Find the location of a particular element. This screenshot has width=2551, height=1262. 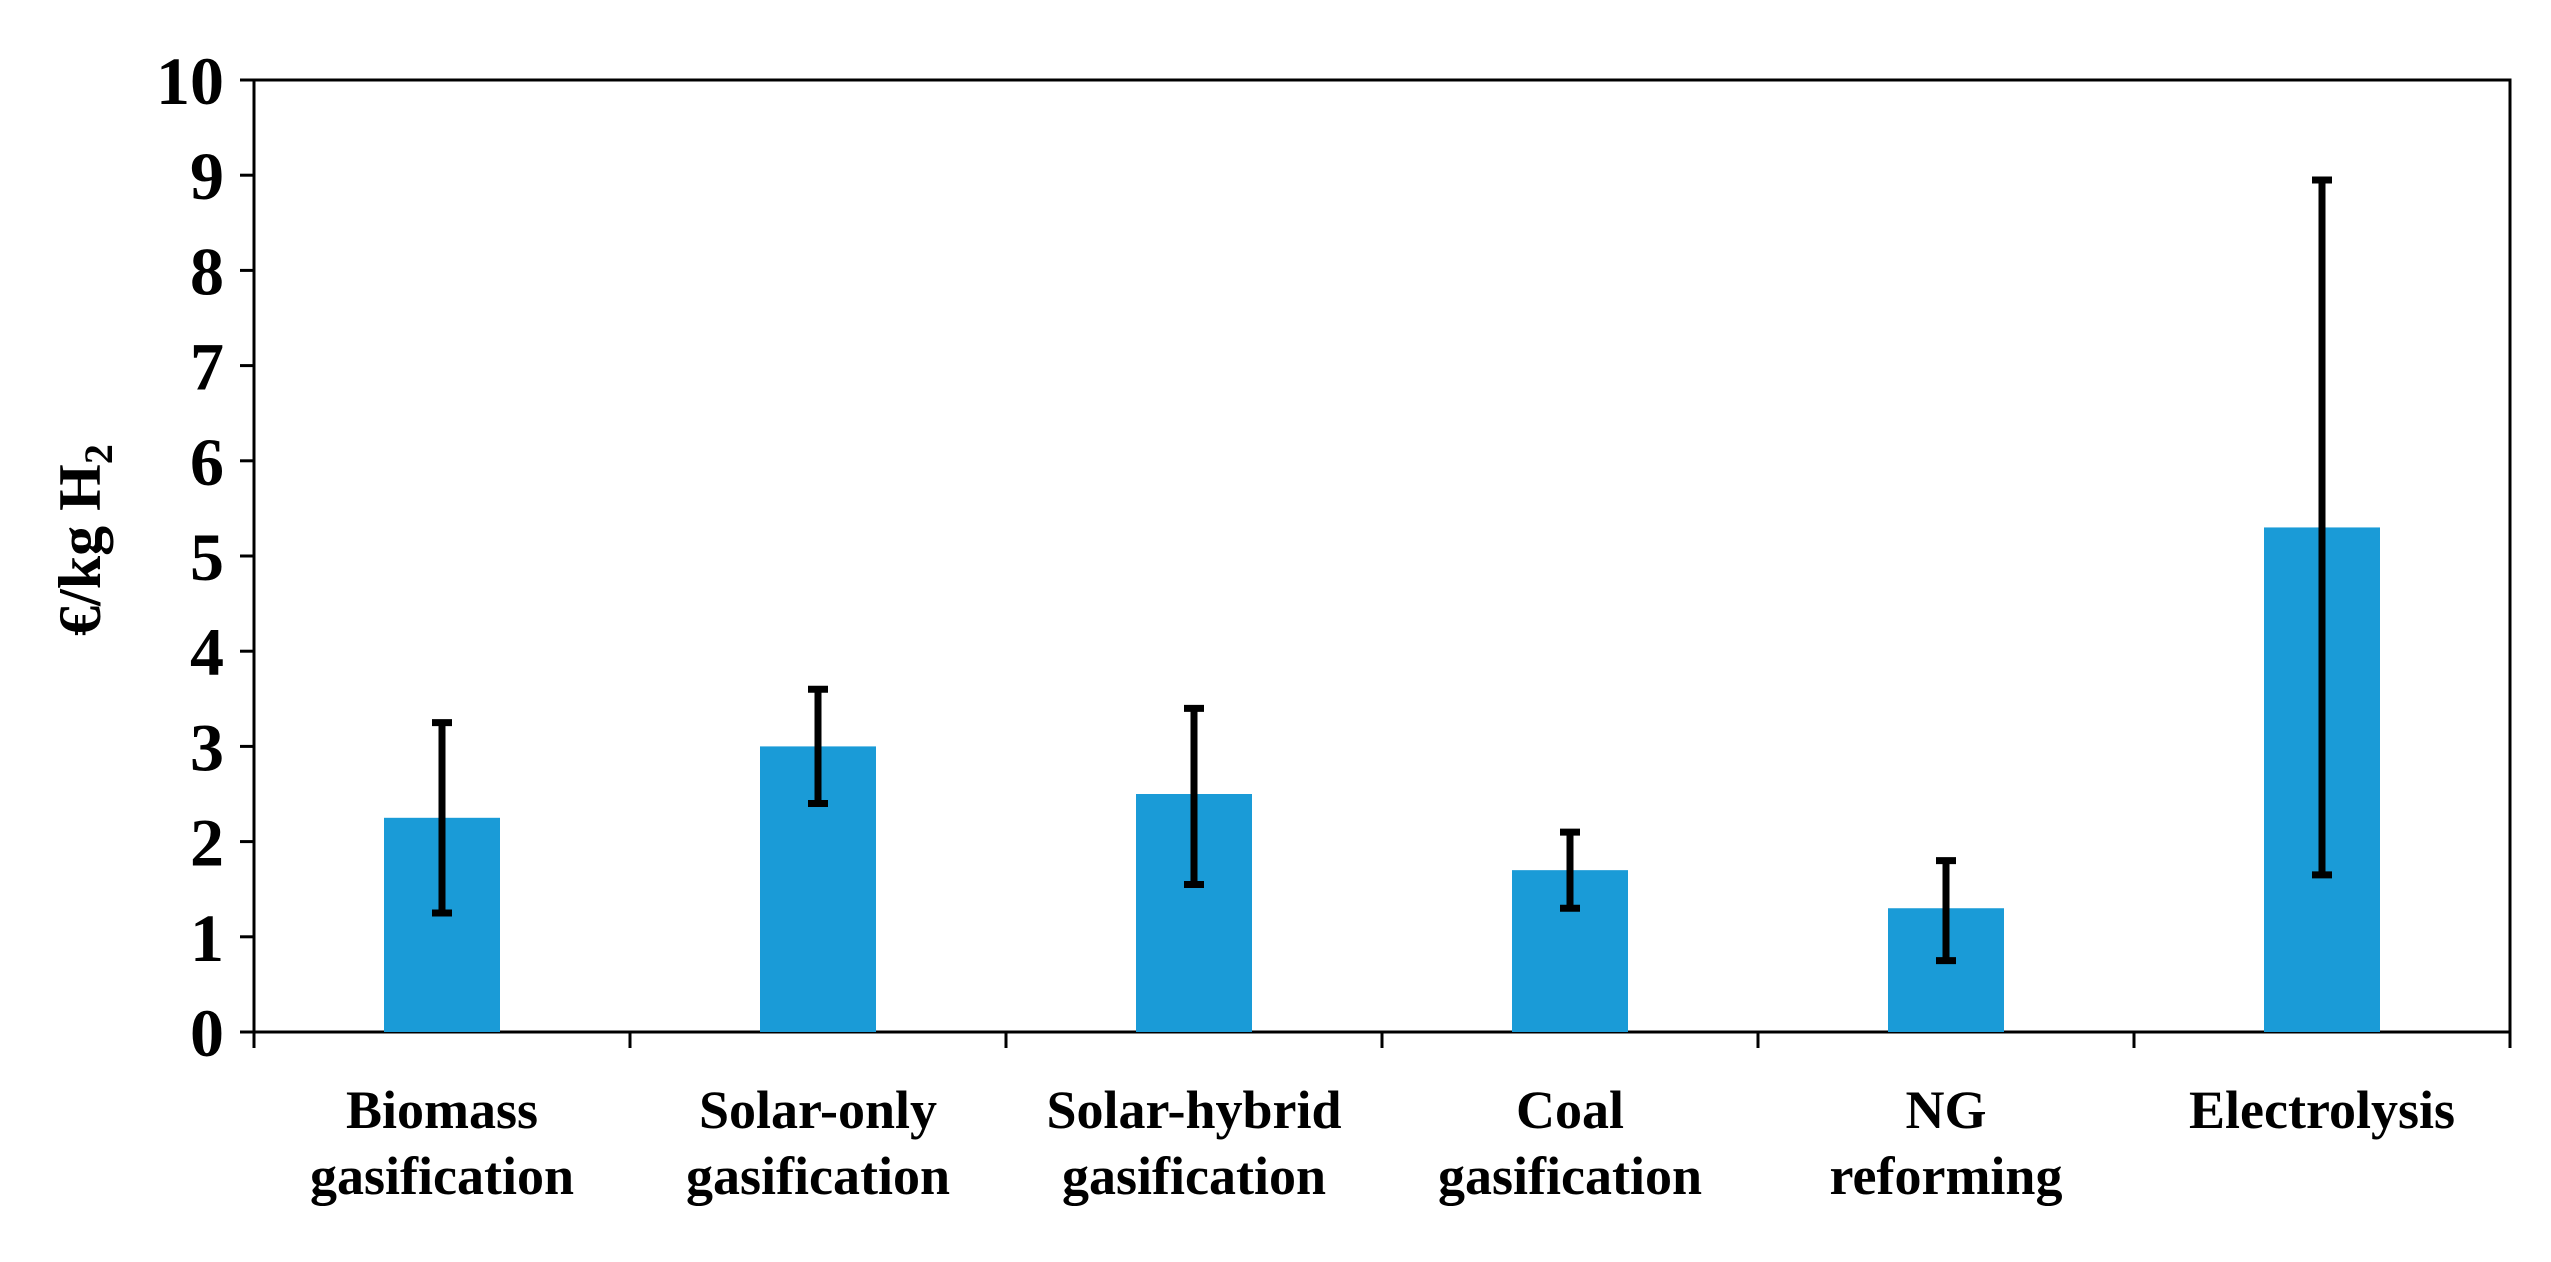

y-tick-label: 4 is located at coordinates (207, 652).